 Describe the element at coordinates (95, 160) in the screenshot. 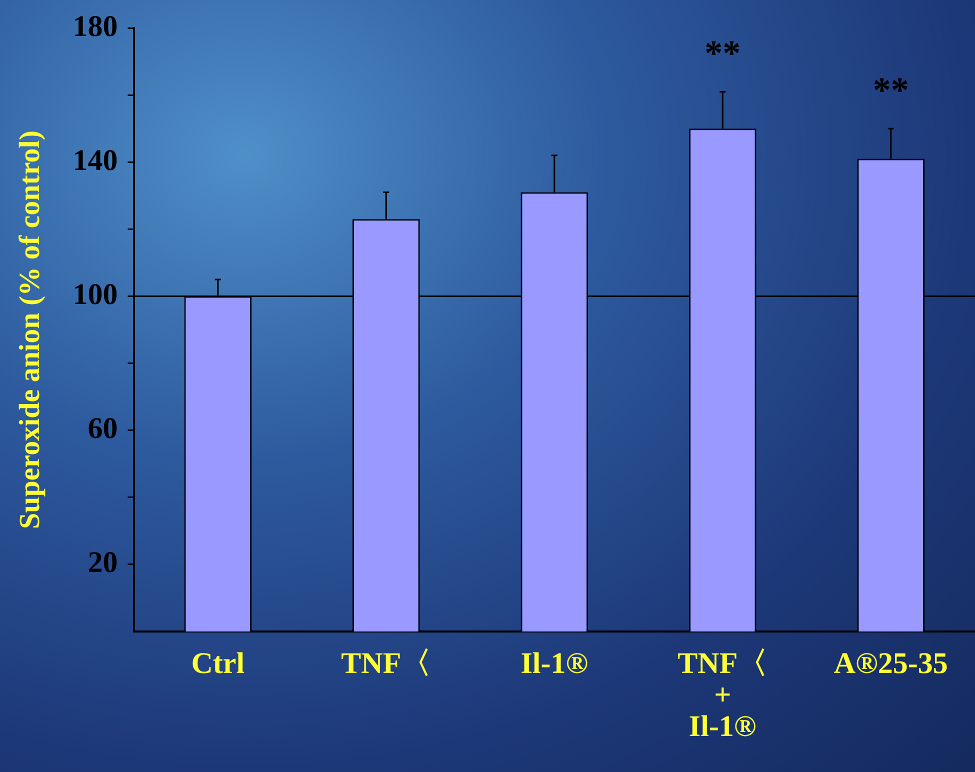

I see `y-tick-label: 140` at that location.